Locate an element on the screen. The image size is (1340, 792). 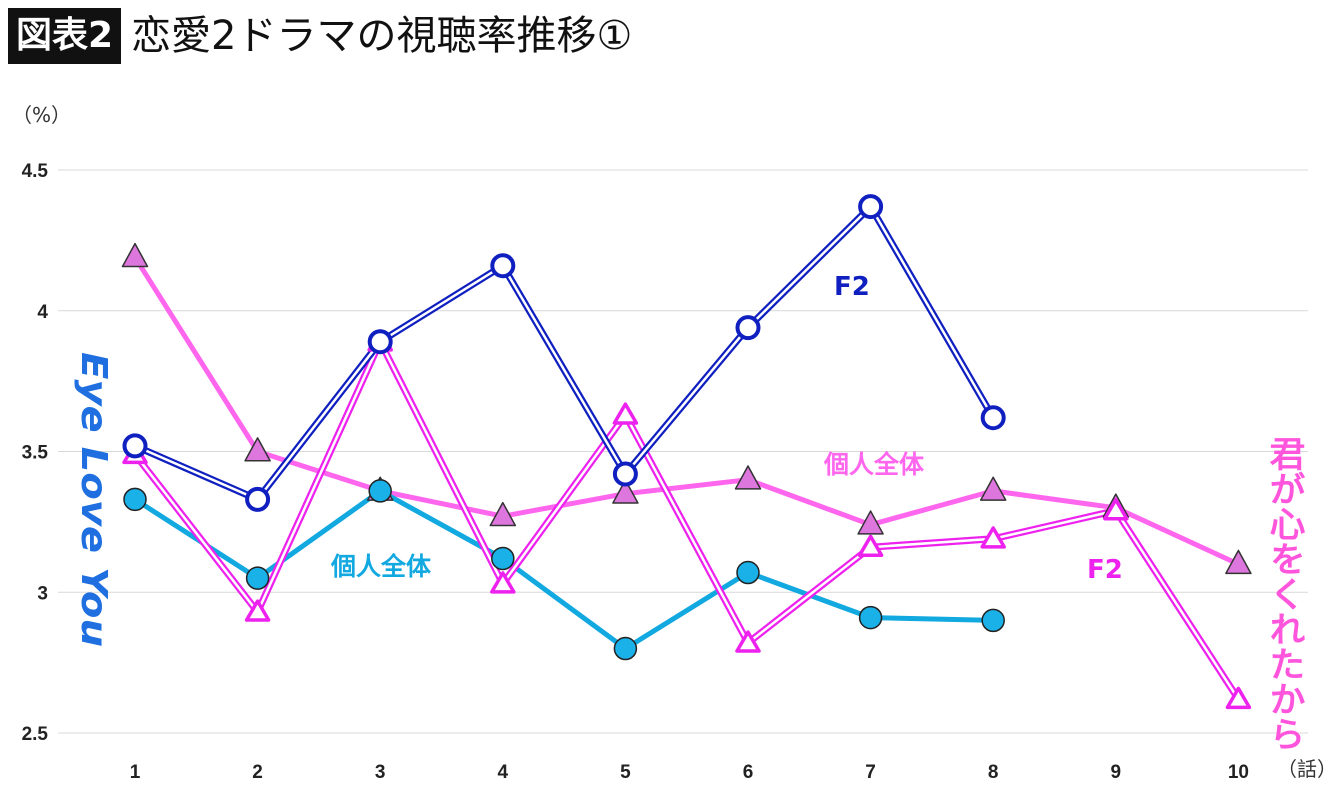
x-tick-label: 4 is located at coordinates (503, 772).